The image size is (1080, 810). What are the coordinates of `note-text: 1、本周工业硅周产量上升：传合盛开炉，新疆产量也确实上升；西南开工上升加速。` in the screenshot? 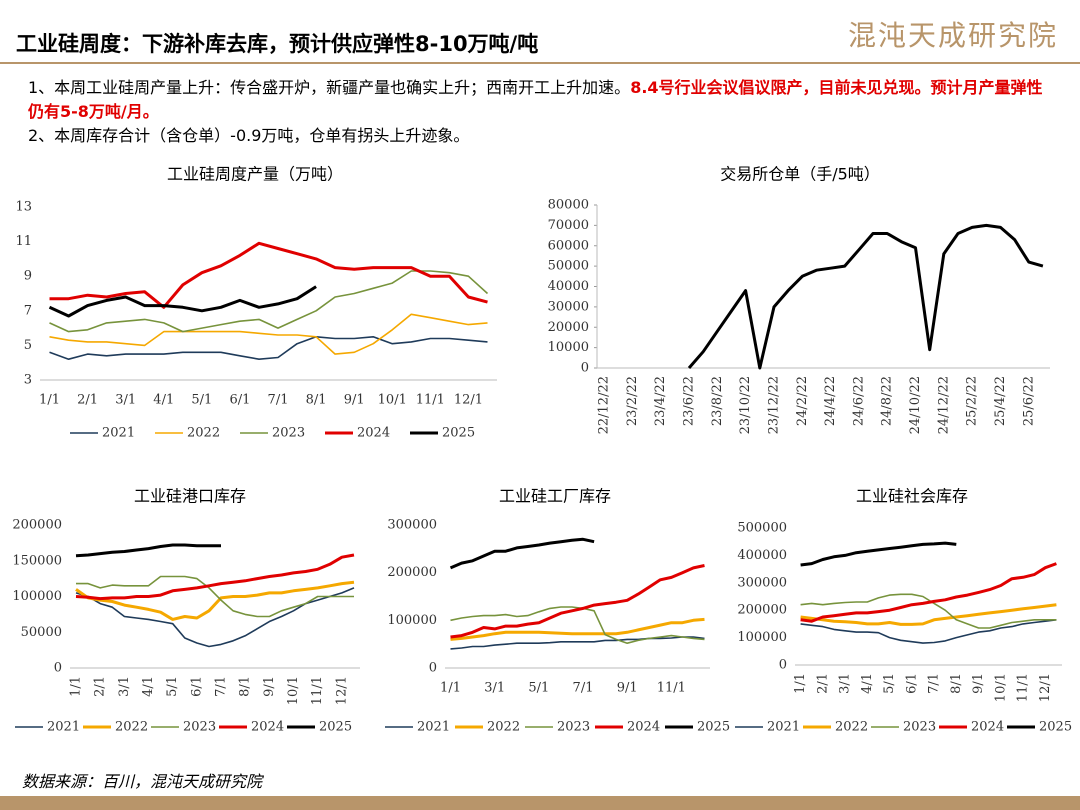 It's located at (329, 87).